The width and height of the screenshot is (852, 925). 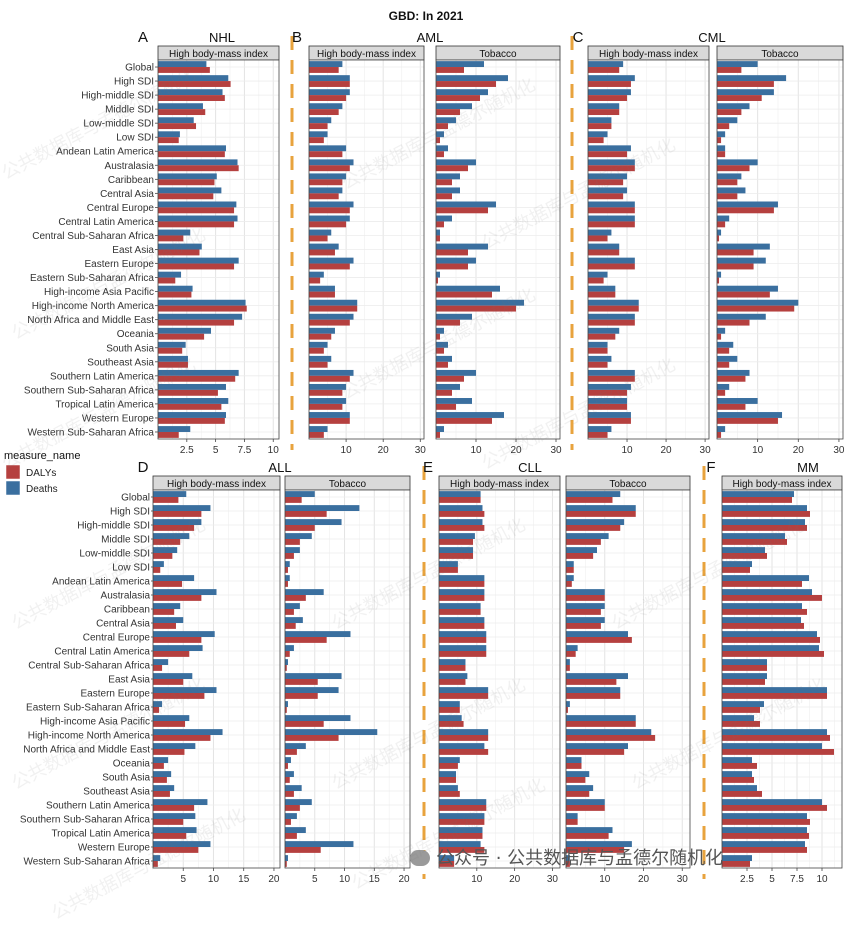 I want to click on bar-deaths-southern-sub-saharan-africa, so click(x=609, y=386).